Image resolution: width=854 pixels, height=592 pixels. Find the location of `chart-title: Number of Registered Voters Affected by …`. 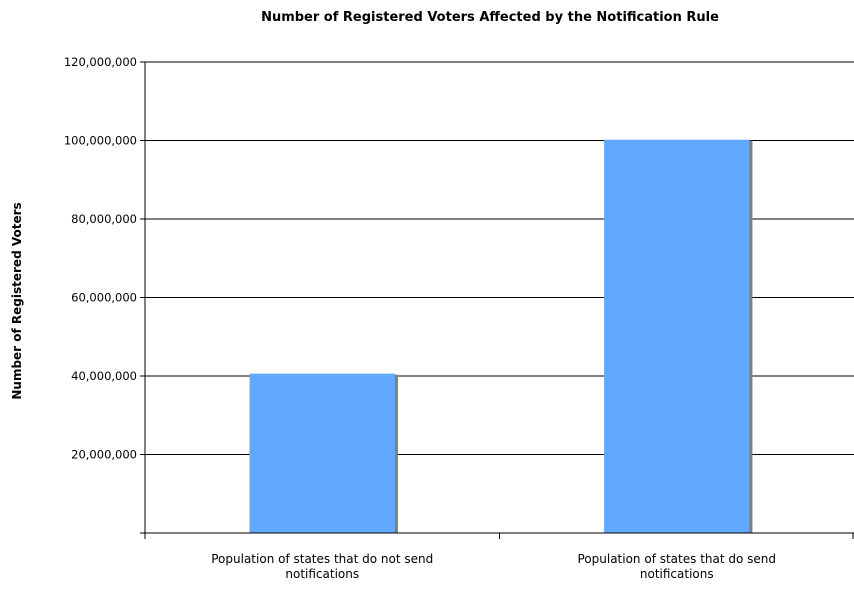

chart-title: Number of Registered Voters Affected by … is located at coordinates (490, 17).